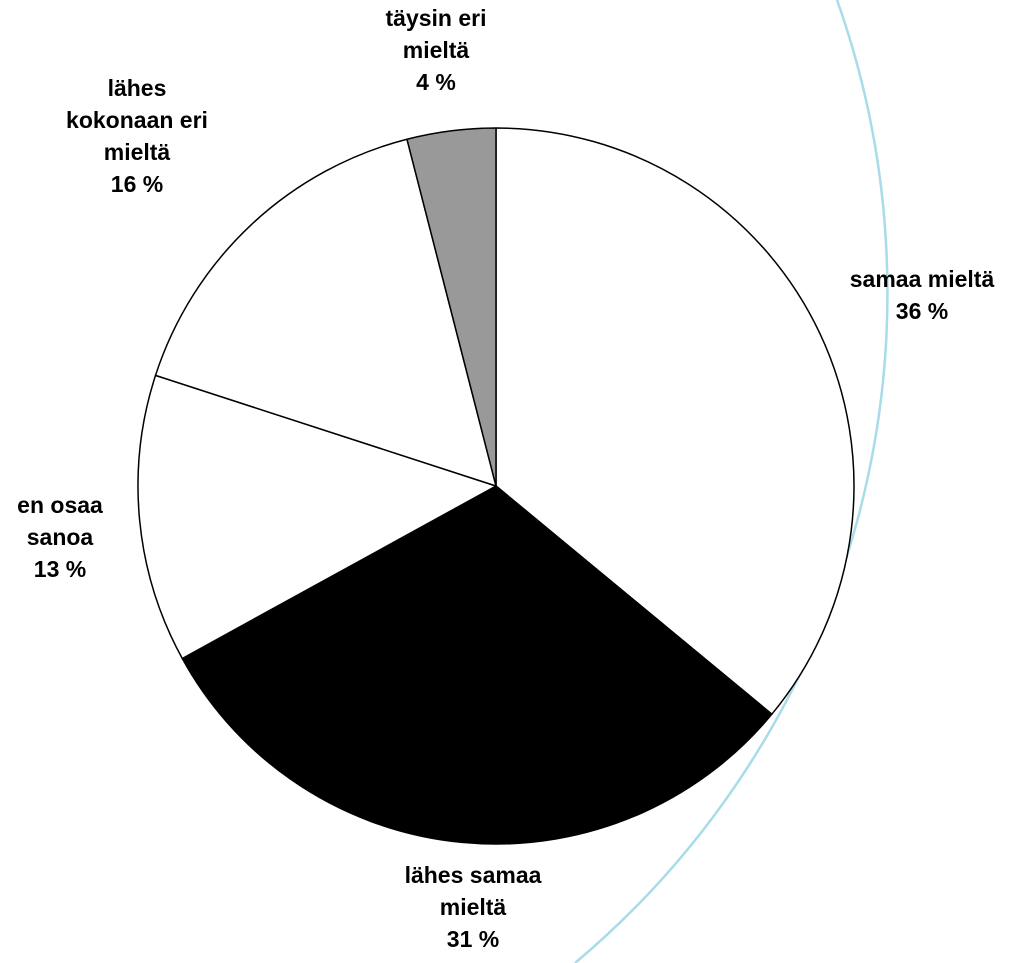 This screenshot has width=1012, height=963. I want to click on slice-label-taysin-eri-mielta: täysin eri mieltä 4 %, so click(436, 50).